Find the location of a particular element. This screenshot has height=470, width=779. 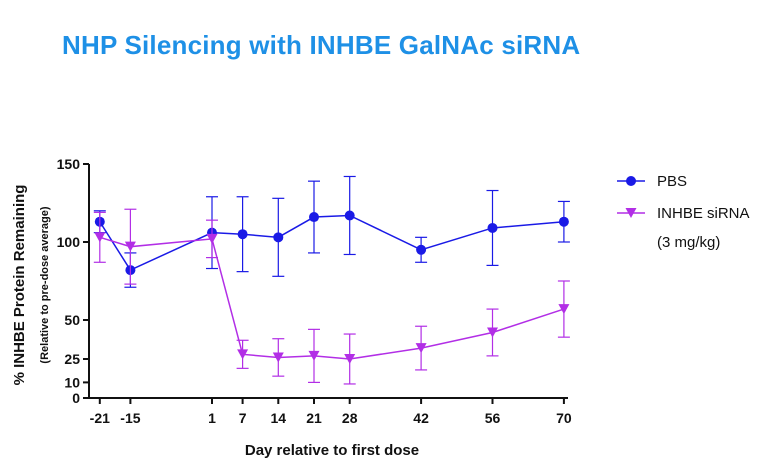

legend-pbs-marker is located at coordinates (631, 181).